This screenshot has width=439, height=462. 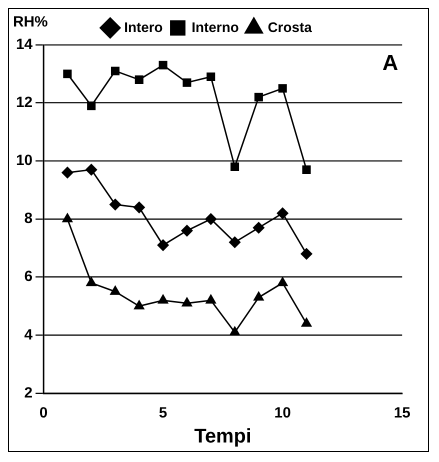 What do you see at coordinates (24, 161) in the screenshot?
I see `y-tick-label: 10` at bounding box center [24, 161].